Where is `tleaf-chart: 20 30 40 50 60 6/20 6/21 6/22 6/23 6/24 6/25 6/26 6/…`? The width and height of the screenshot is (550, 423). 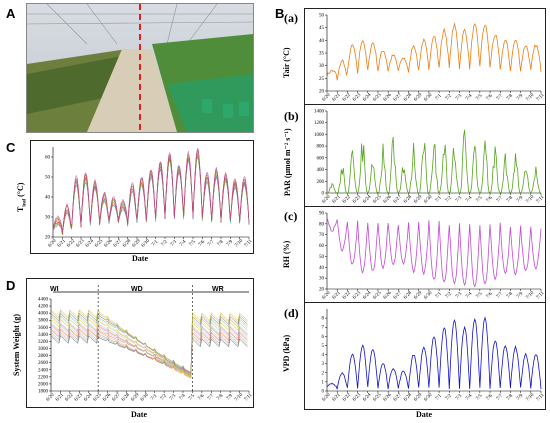
tleaf-chart: 20 30 40 50 60 6/20 6/21 6/22 6/23 6/24 6/25 6/26 6/… is located at coordinates (142, 197).